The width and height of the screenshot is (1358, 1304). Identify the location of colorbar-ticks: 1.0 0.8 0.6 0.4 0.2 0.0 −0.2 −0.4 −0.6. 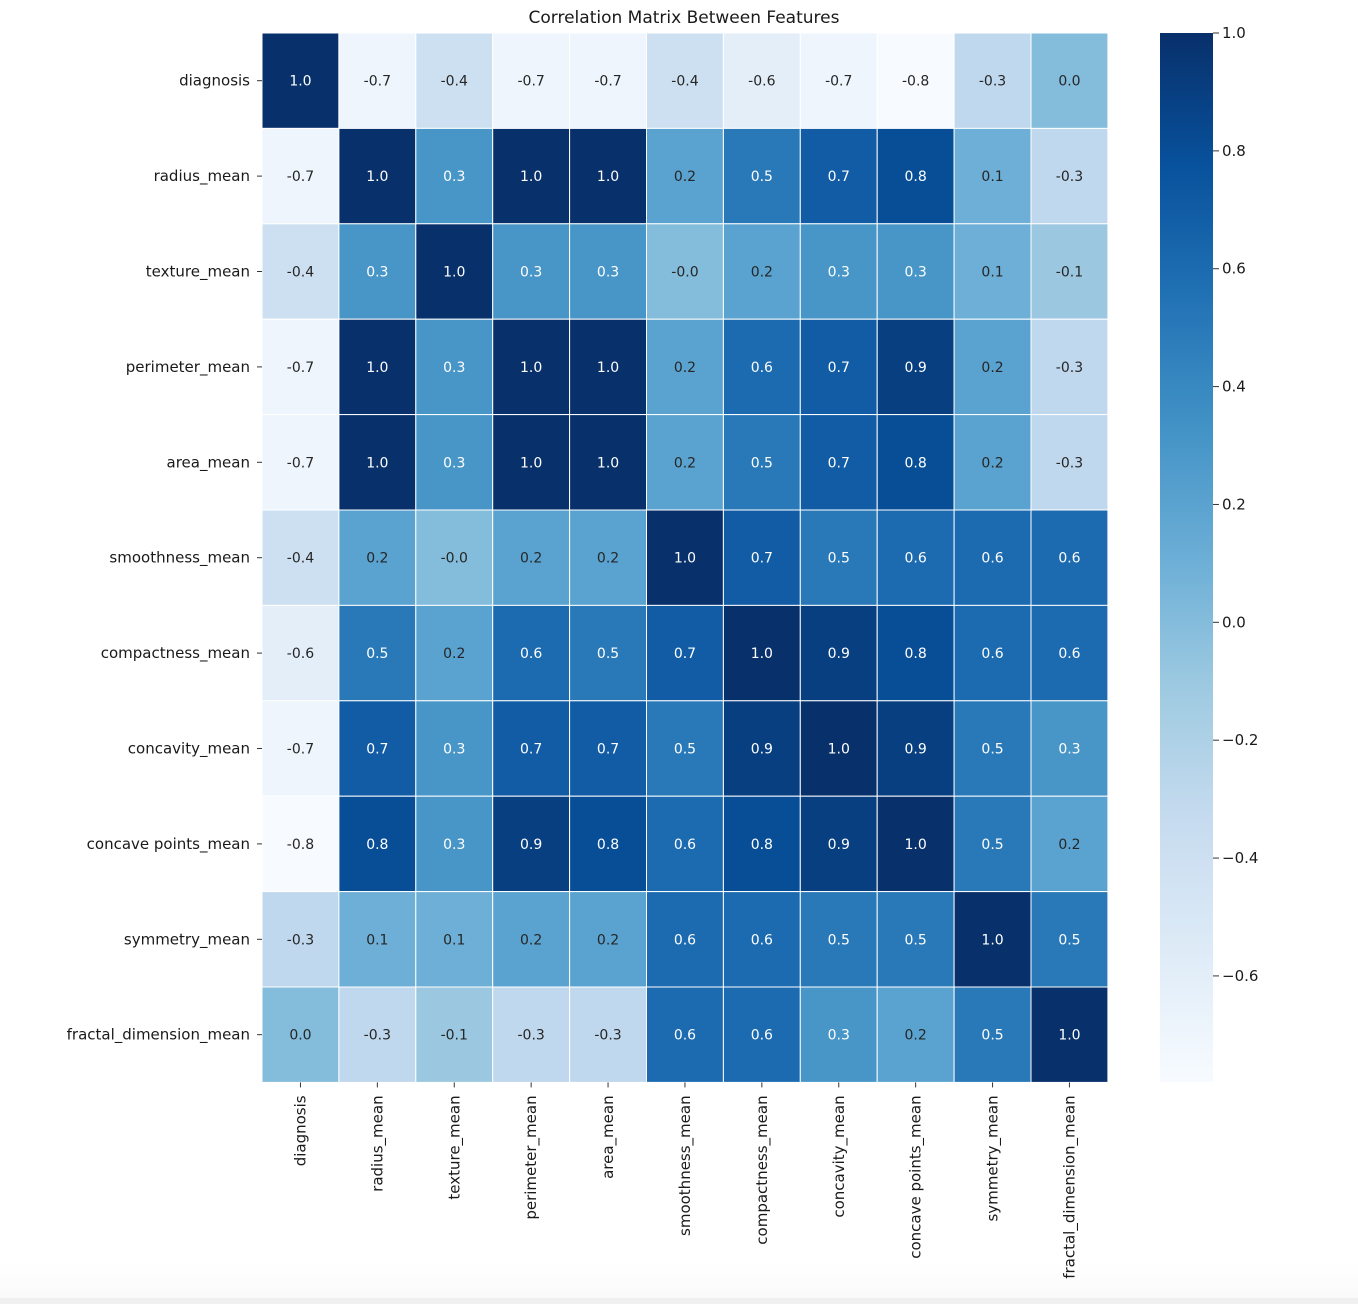
(1235, 504).